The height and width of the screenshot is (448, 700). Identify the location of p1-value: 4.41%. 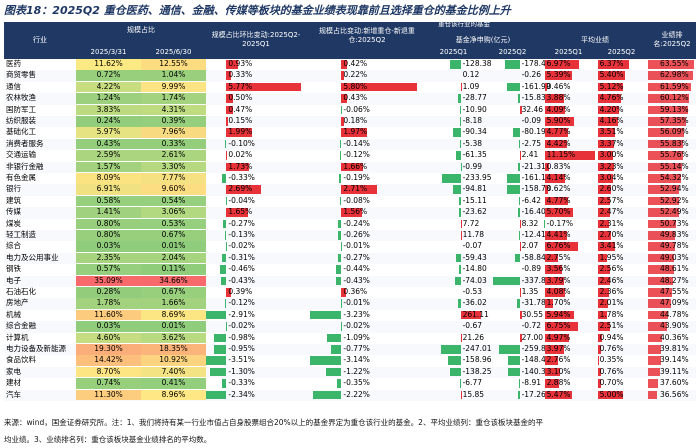
(558, 234).